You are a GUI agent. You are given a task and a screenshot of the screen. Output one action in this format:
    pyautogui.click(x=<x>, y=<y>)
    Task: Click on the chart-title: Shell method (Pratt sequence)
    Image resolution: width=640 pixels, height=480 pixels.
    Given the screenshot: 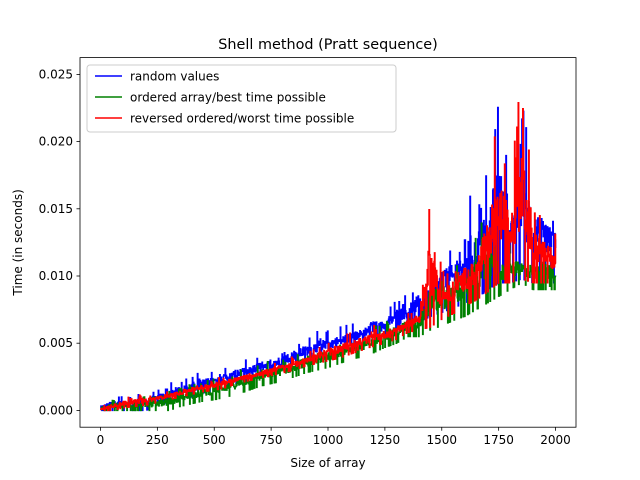 What is the action you would take?
    pyautogui.click(x=327, y=45)
    